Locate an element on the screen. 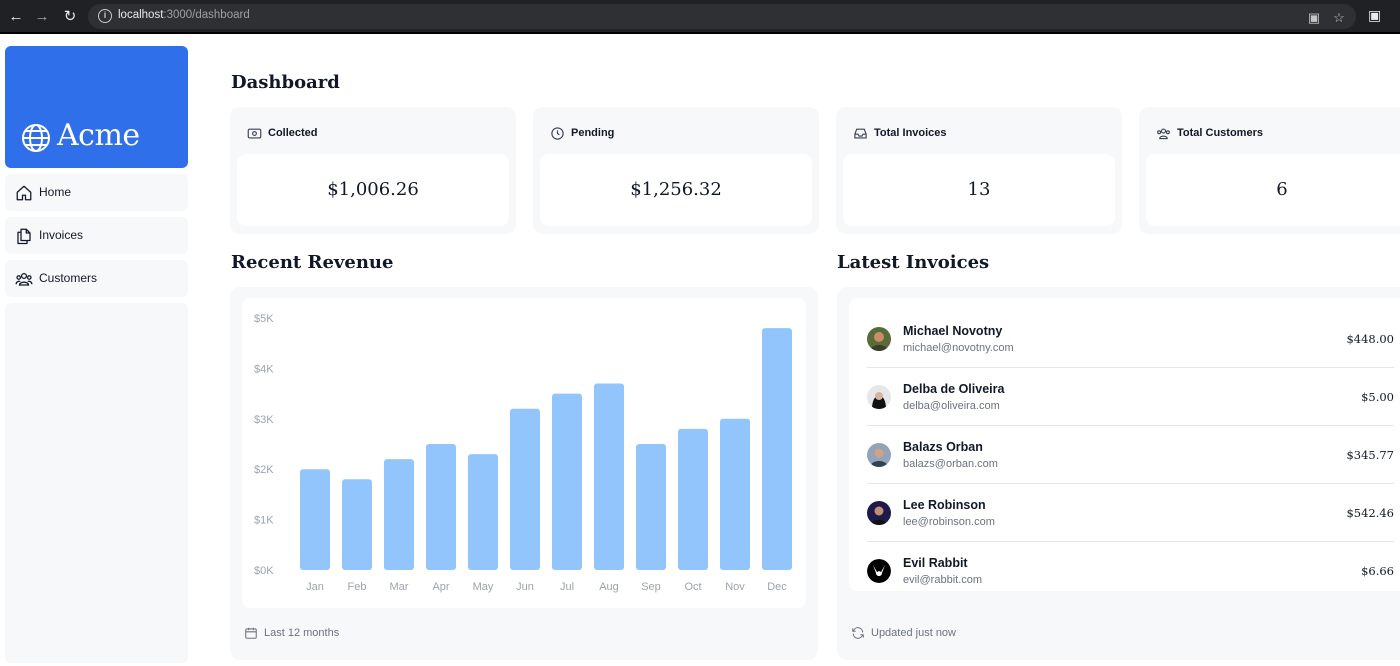  forward-icon: → is located at coordinates (42, 16).